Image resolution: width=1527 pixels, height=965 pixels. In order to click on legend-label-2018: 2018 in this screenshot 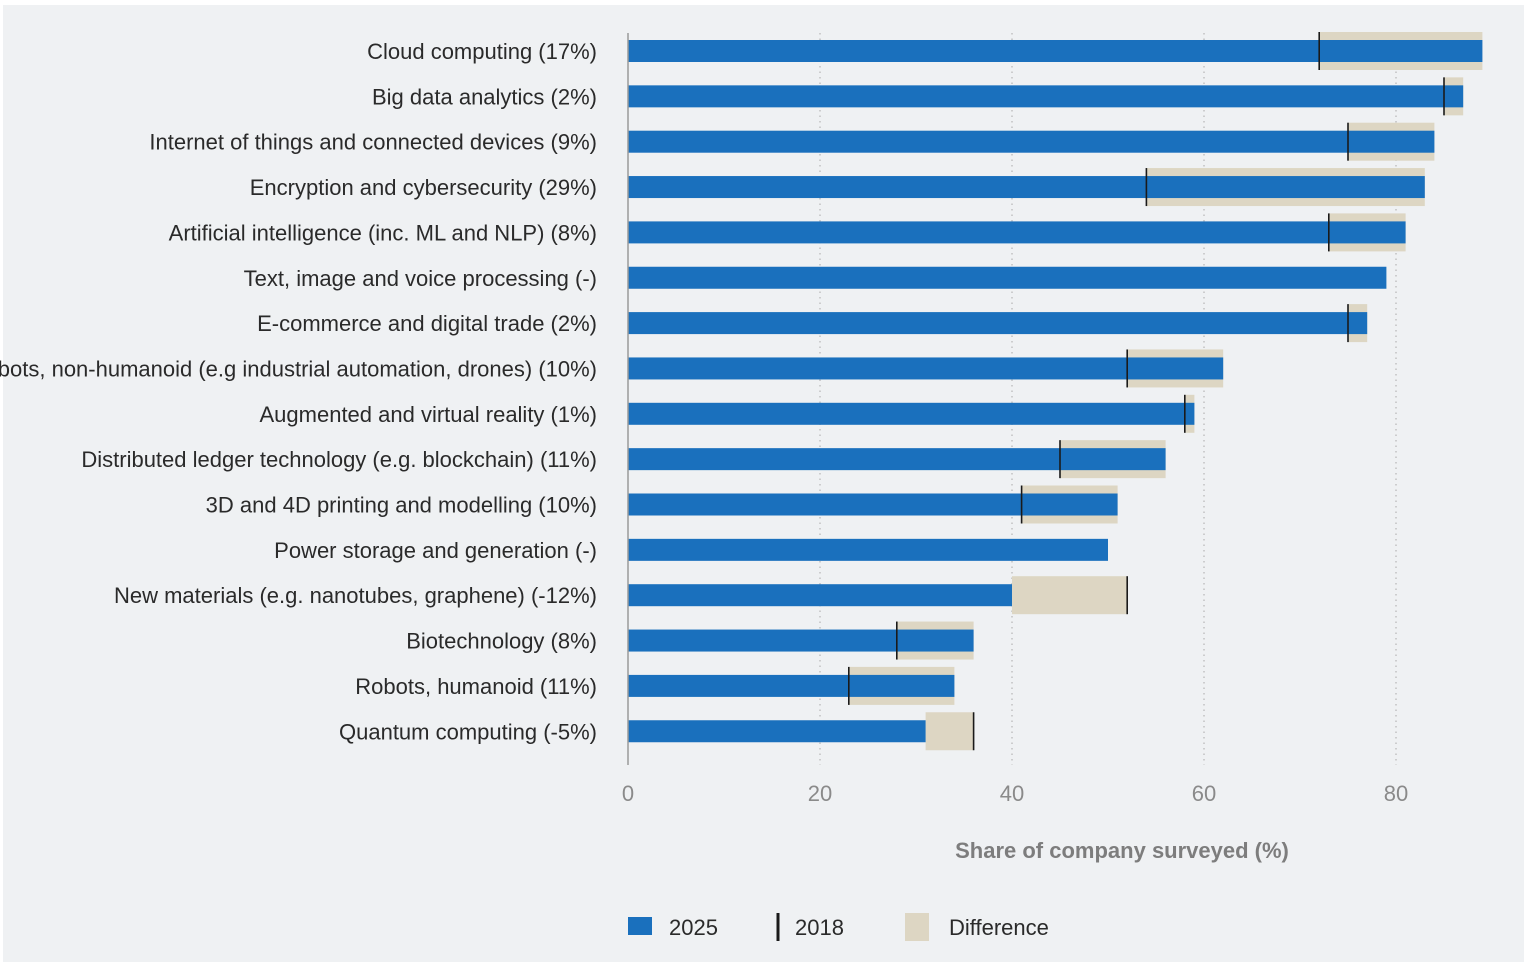, I will do `click(819, 927)`.